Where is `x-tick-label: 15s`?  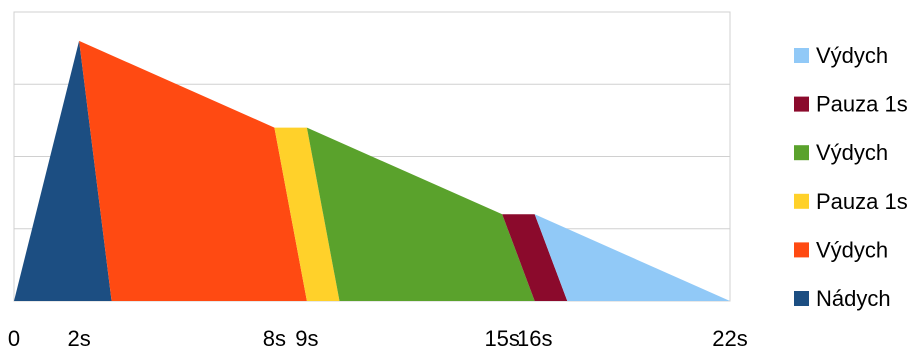 x-tick-label: 15s is located at coordinates (501, 337).